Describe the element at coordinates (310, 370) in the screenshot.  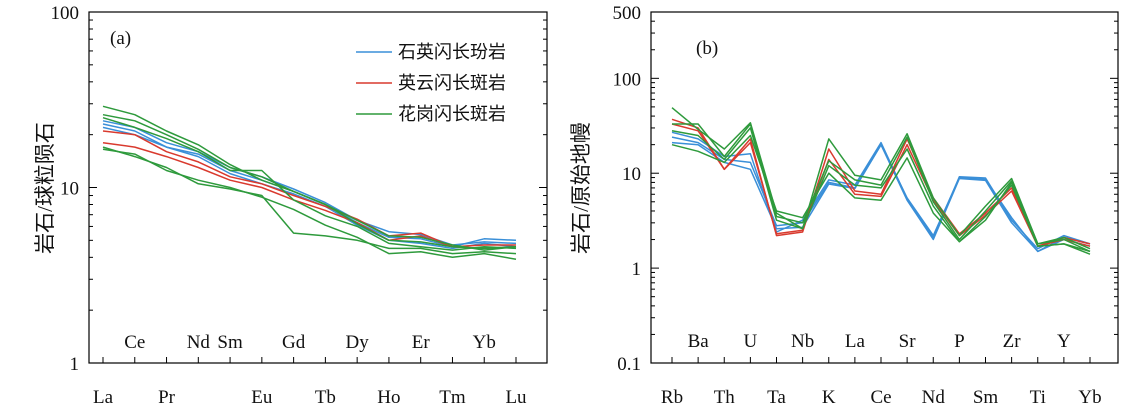
I see `category-labels-a: La Ce Pr Nd Sm Eu Gd Tb Dy Ho Er Tm Yb Lu` at that location.